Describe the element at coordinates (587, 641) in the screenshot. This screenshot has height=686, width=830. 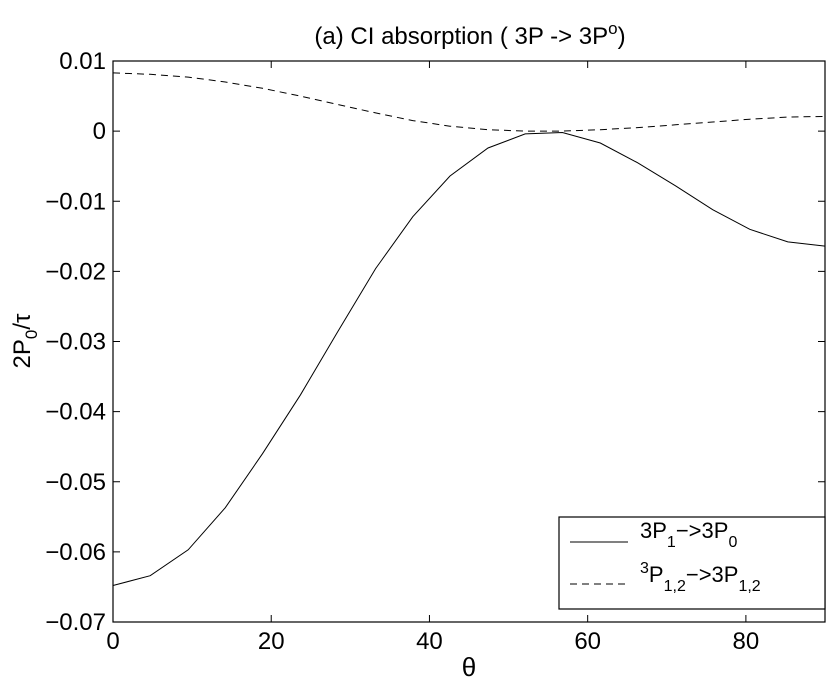
I see `x-tick-label: 60` at that location.